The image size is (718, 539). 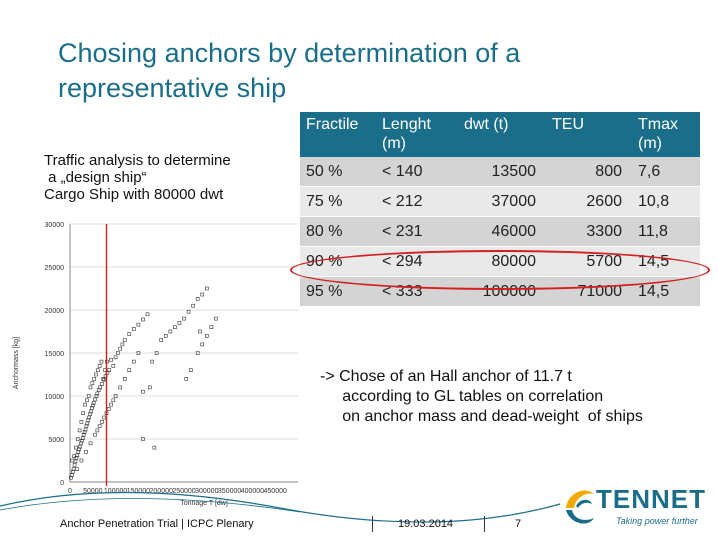 I want to click on footer-title: Anchor Penetration Trial | ICPC Plenary, so click(x=157, y=524).